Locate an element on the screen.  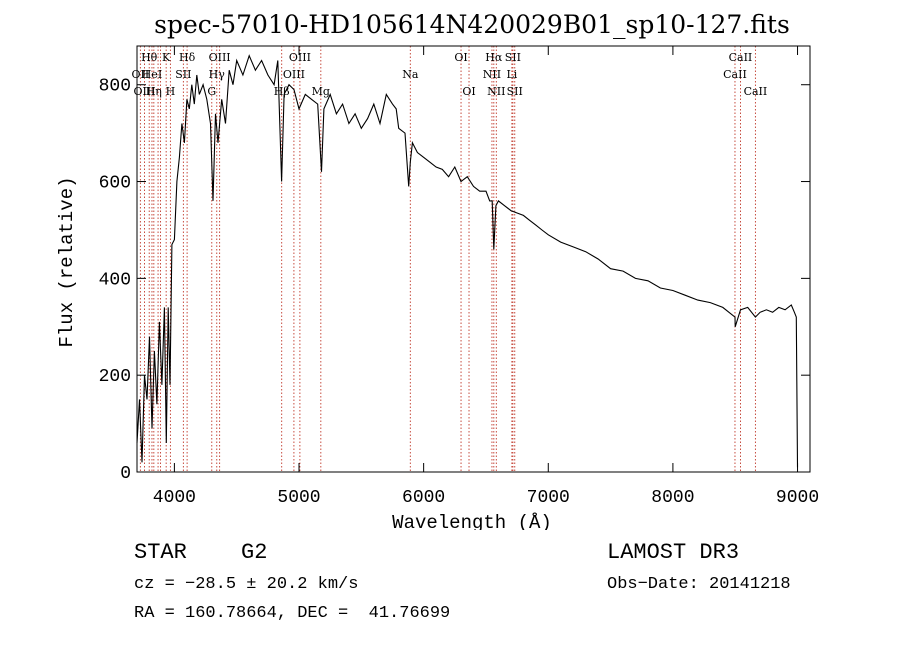
line-marker-label: Li is located at coordinates (511, 74).